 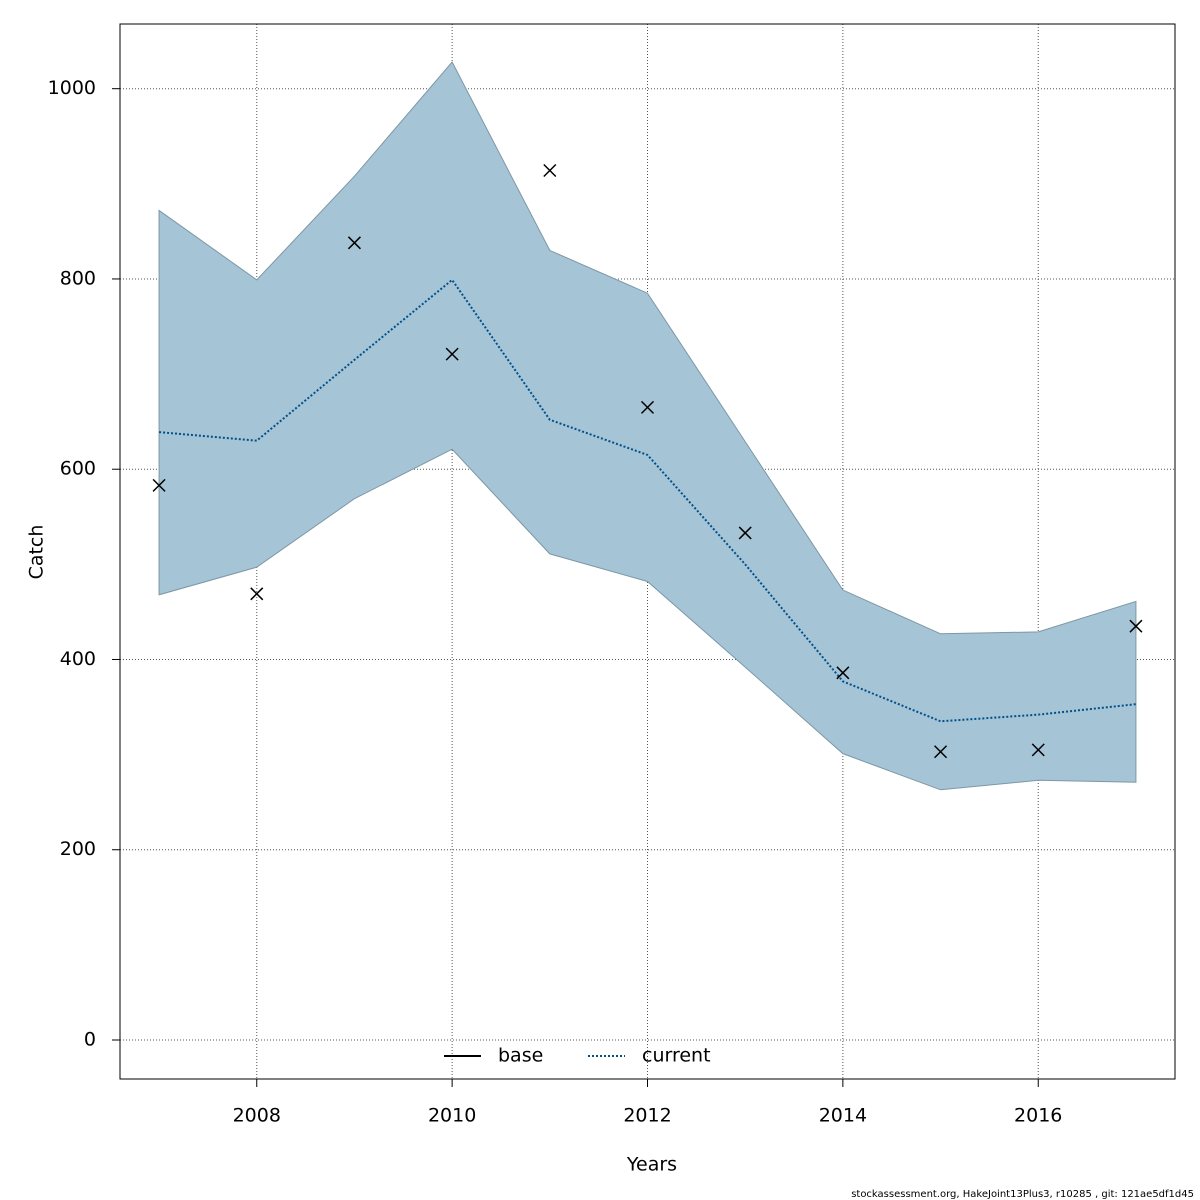 What do you see at coordinates (78, 659) in the screenshot?
I see `y-tick-label: 400` at bounding box center [78, 659].